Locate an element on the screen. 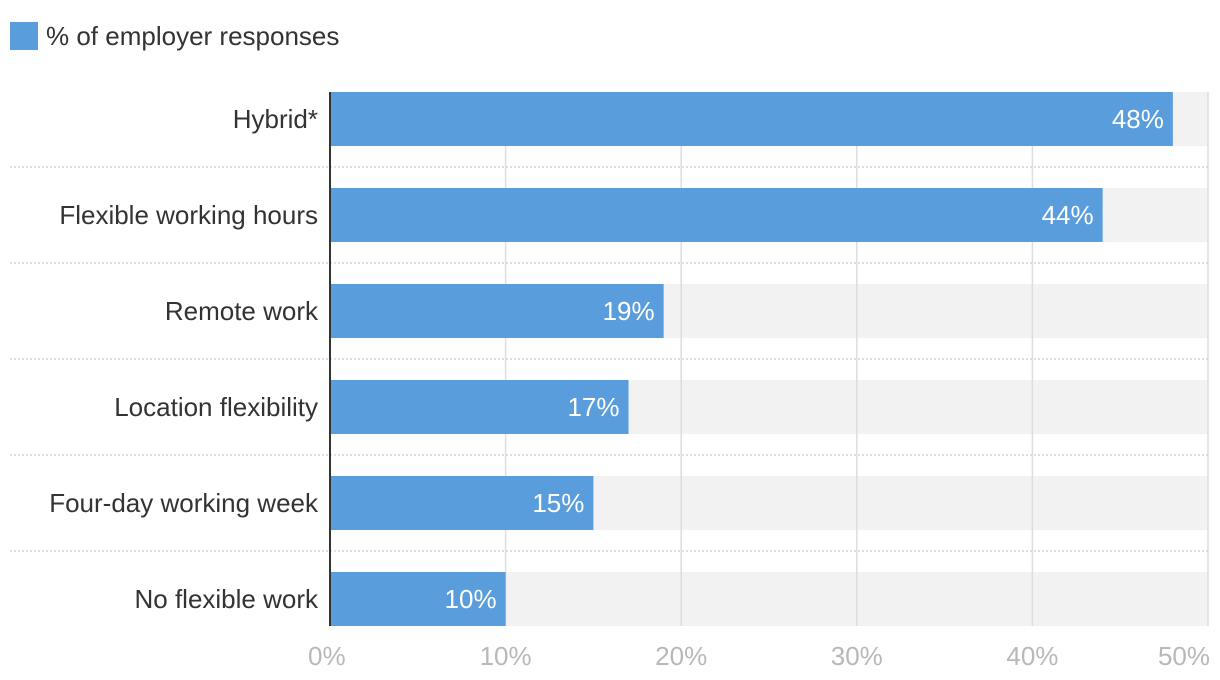 The image size is (1220, 680). data-label: 17% is located at coordinates (593, 407).